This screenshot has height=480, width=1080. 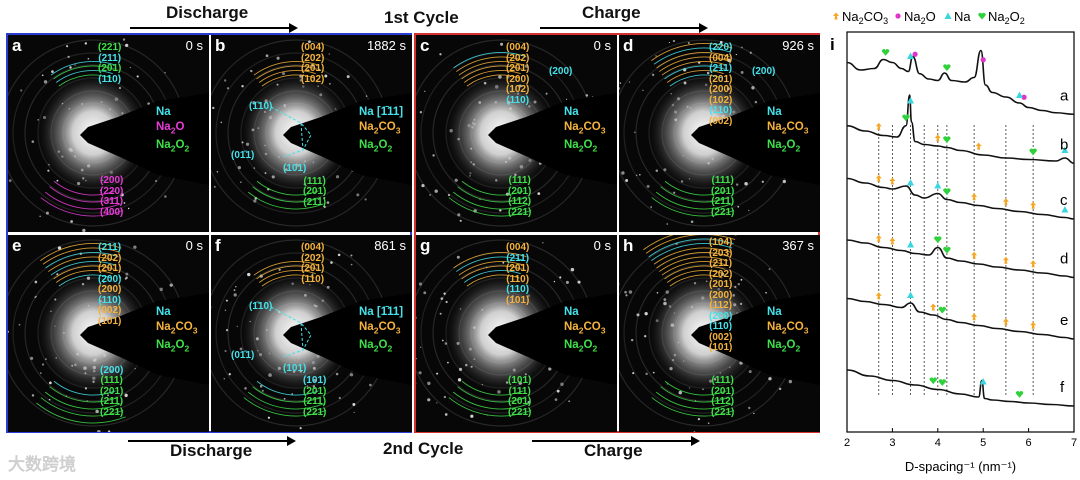 What do you see at coordinates (982, 16) in the screenshot?
I see `legend-marker` at bounding box center [982, 16].